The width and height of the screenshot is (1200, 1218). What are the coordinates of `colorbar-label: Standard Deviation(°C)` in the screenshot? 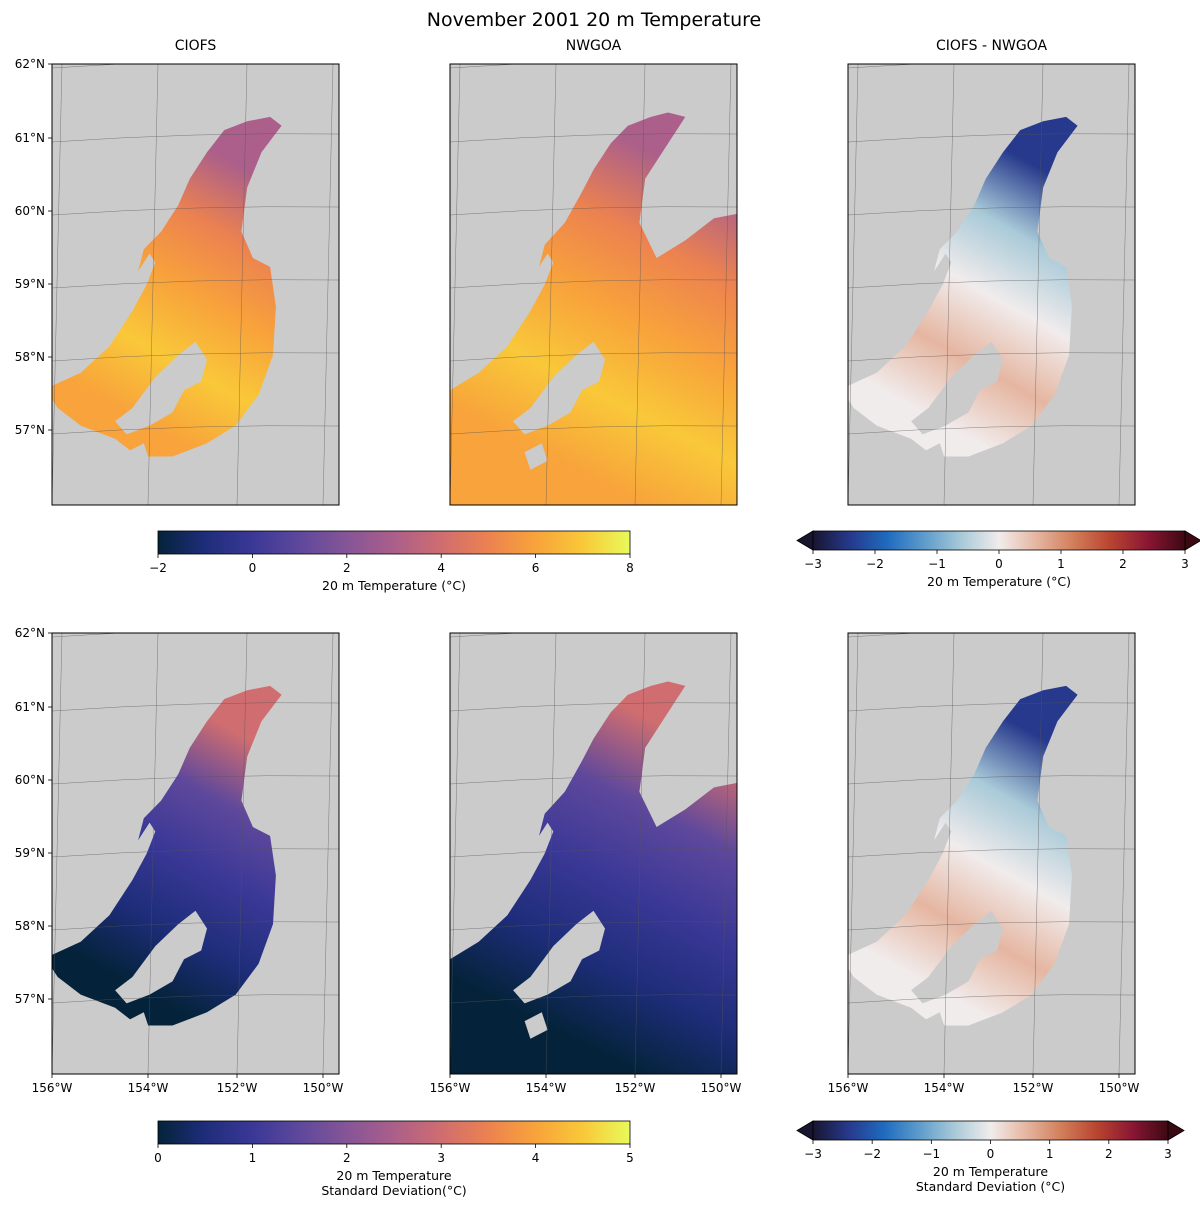 It's located at (393, 1190).